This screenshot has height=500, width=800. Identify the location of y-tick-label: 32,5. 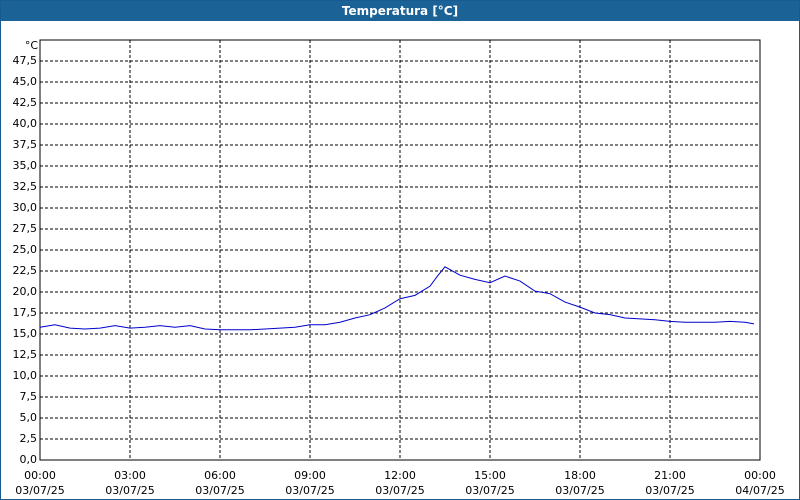
(25, 186).